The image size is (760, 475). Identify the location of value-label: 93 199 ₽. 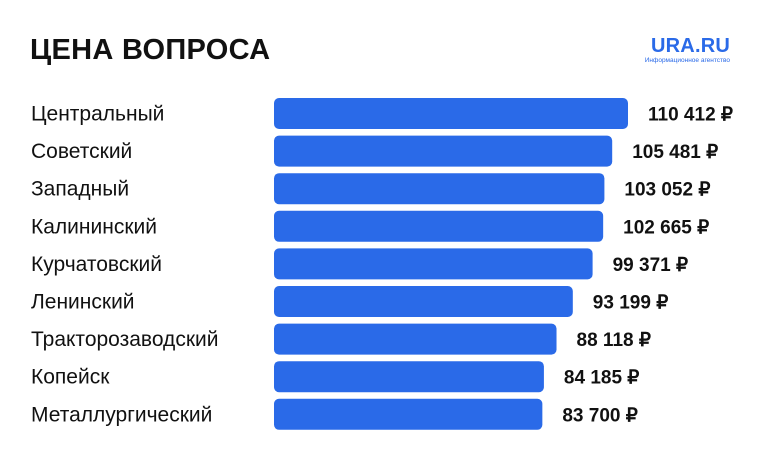
(630, 303).